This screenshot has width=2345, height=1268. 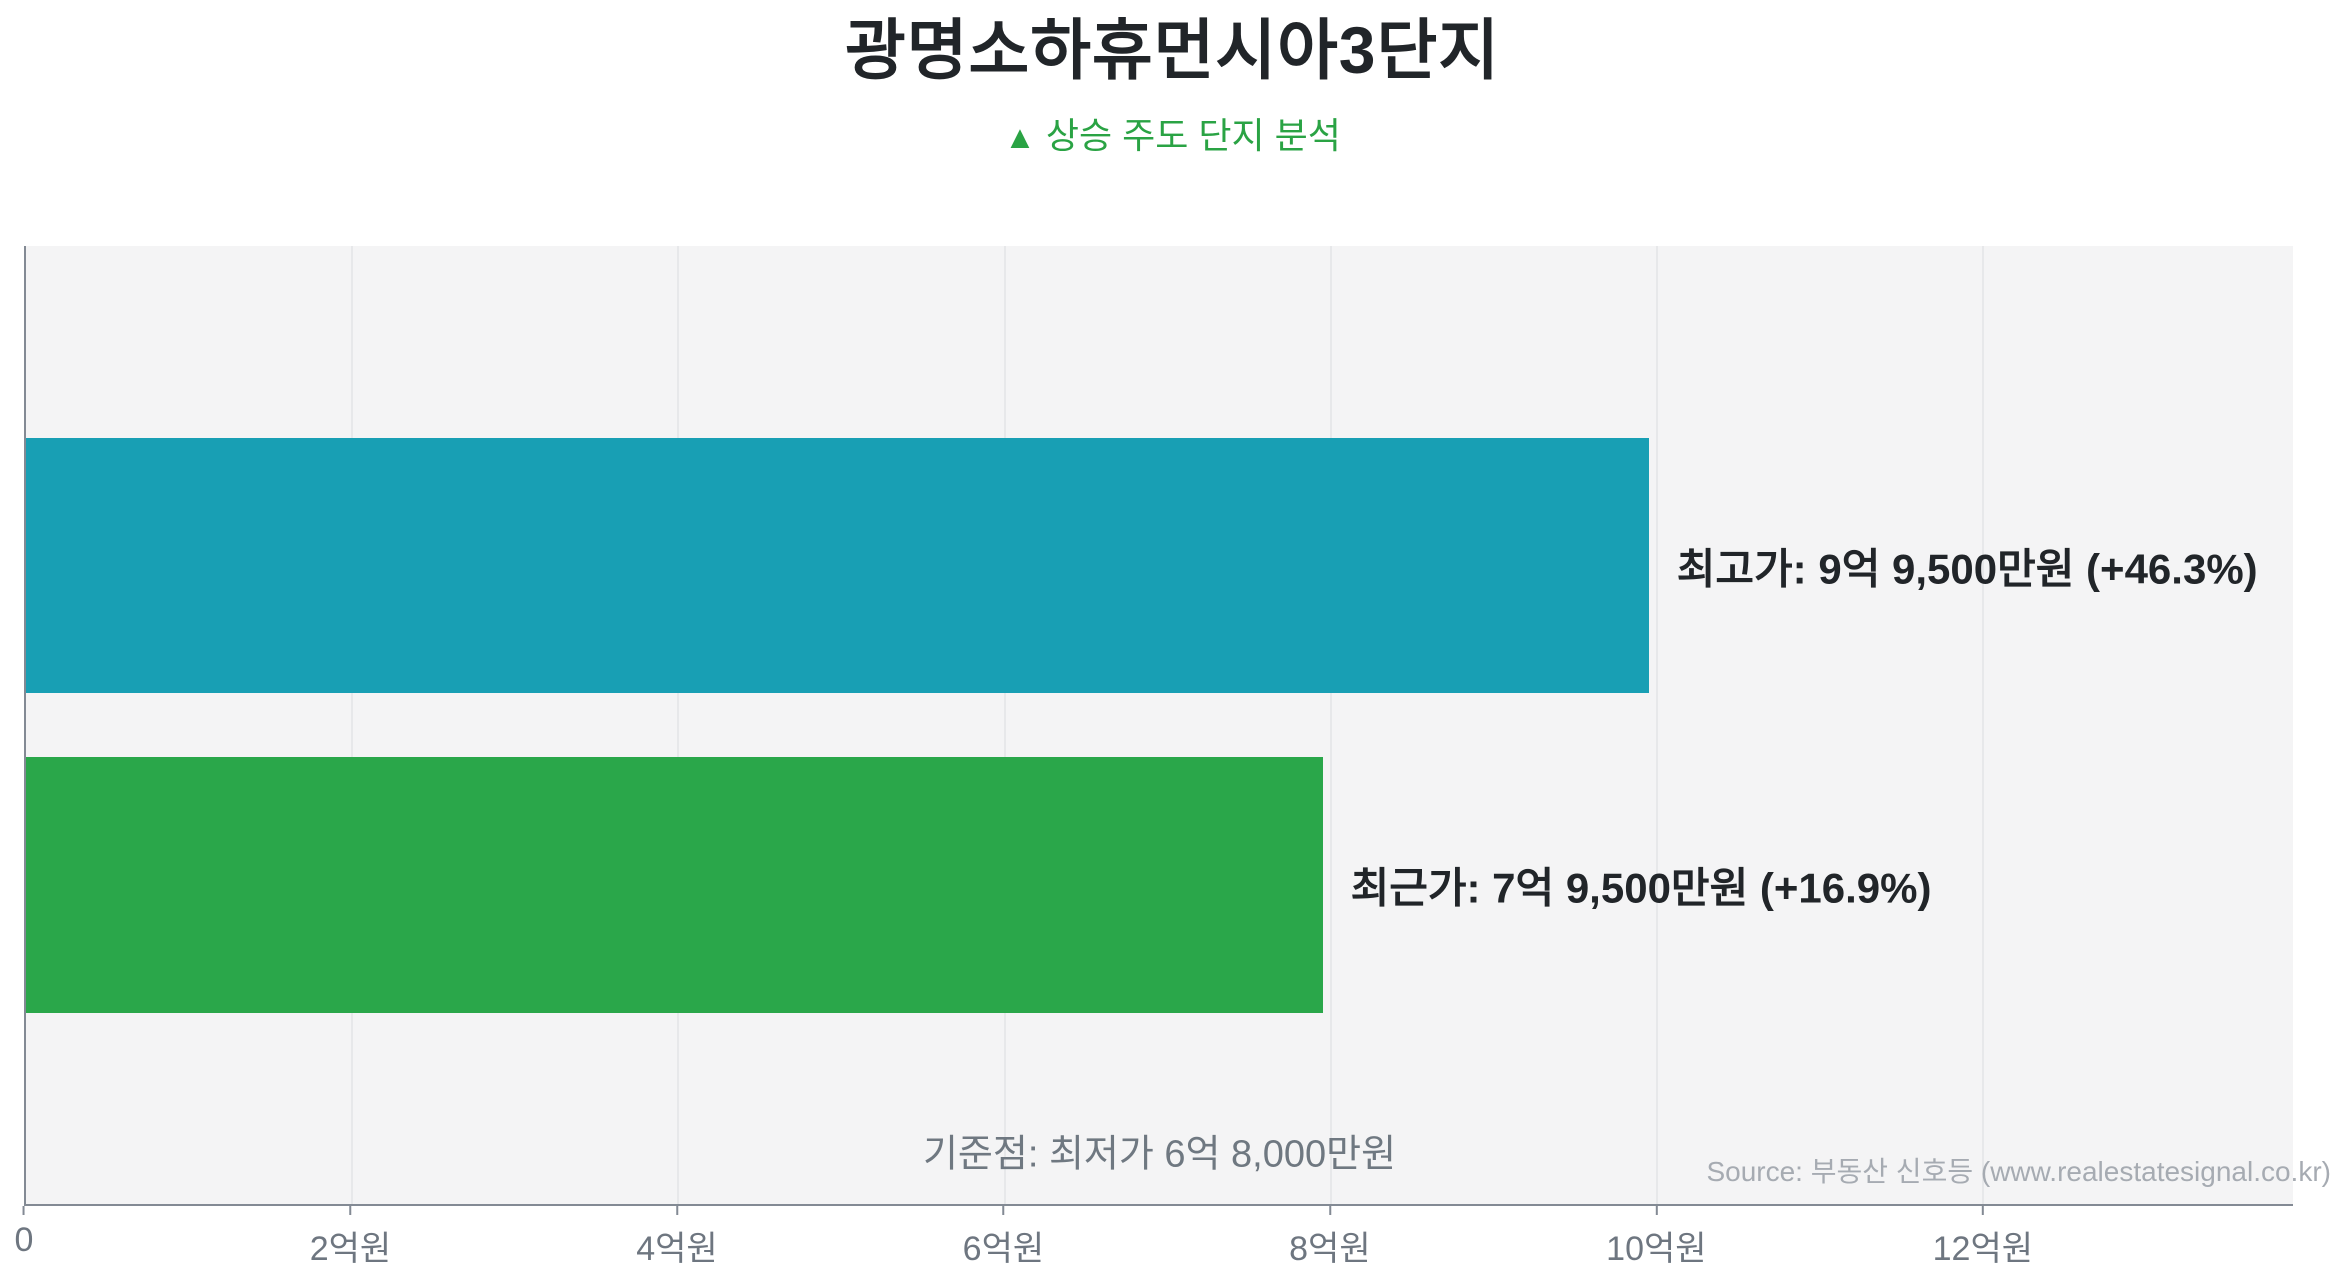 I want to click on chart-subtitle-label: 상승 주도 단지 분석, so click(x=1193, y=135).